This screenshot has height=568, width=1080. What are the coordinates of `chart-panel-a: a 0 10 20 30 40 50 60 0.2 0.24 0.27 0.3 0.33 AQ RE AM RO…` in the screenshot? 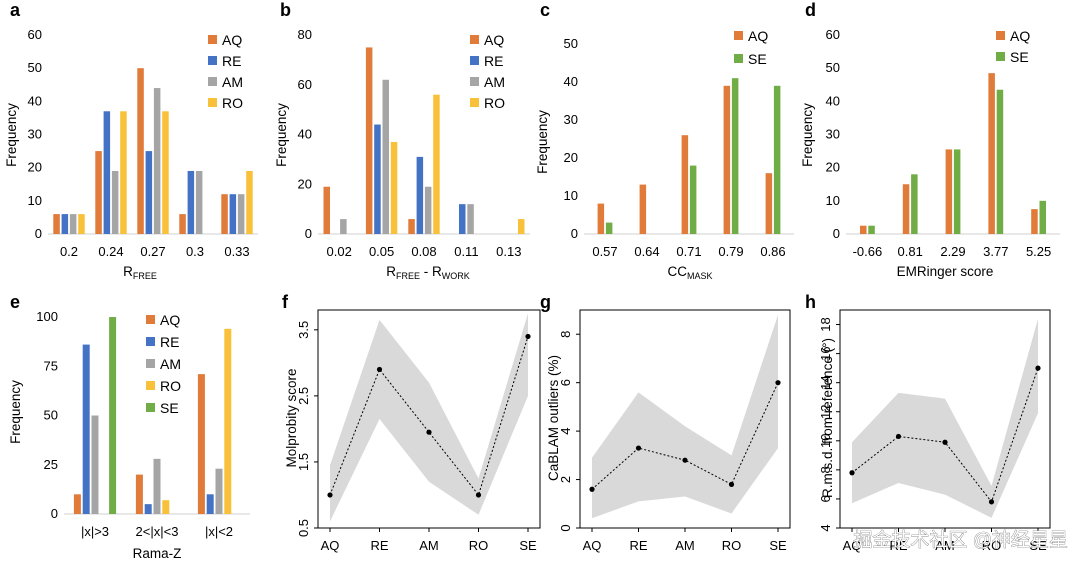 It's located at (131, 140).